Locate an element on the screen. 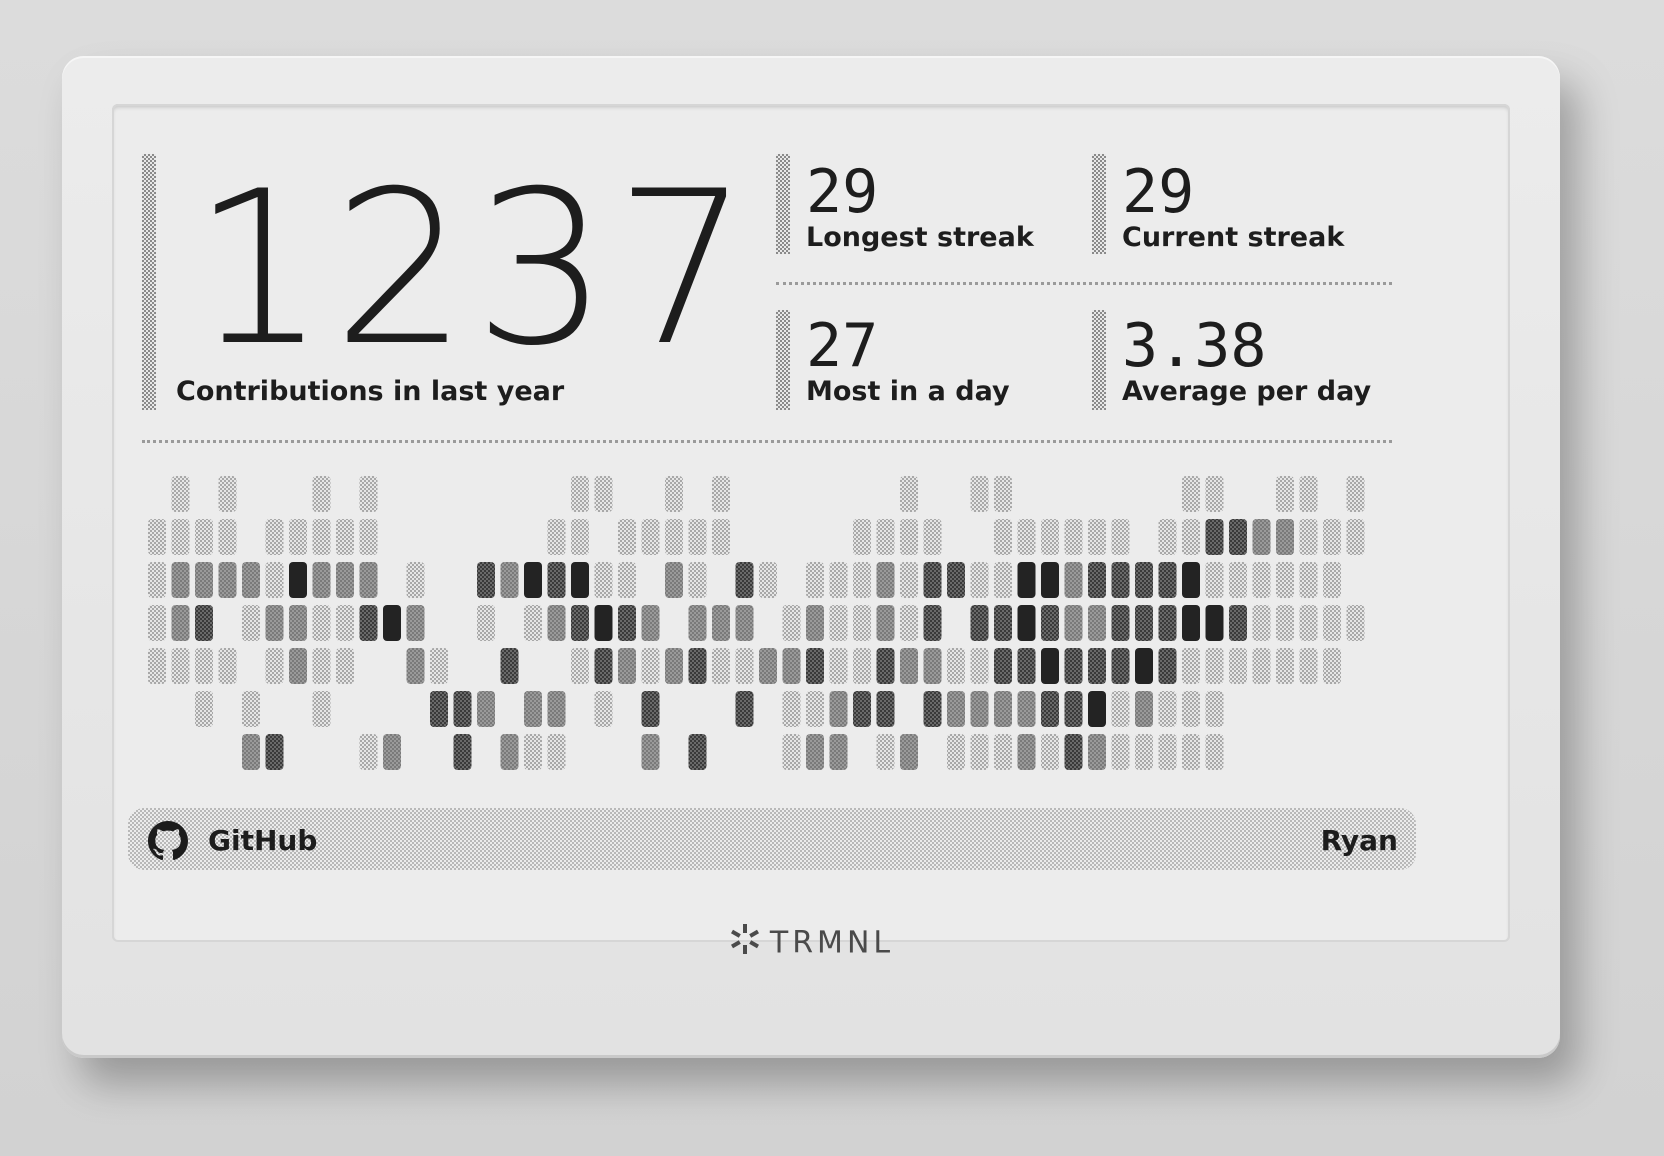 Image resolution: width=1664 pixels, height=1156 pixels. hero-accent-bar is located at coordinates (149, 282).